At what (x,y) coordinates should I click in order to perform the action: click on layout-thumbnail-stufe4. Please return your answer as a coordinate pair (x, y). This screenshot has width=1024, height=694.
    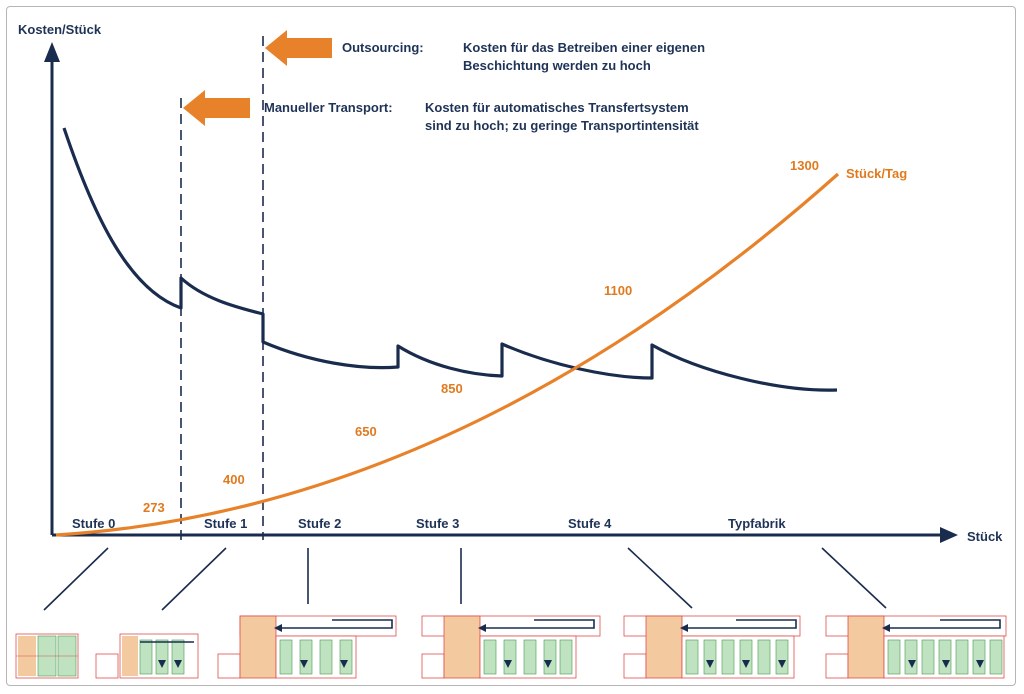
    Looking at the image, I should click on (712, 647).